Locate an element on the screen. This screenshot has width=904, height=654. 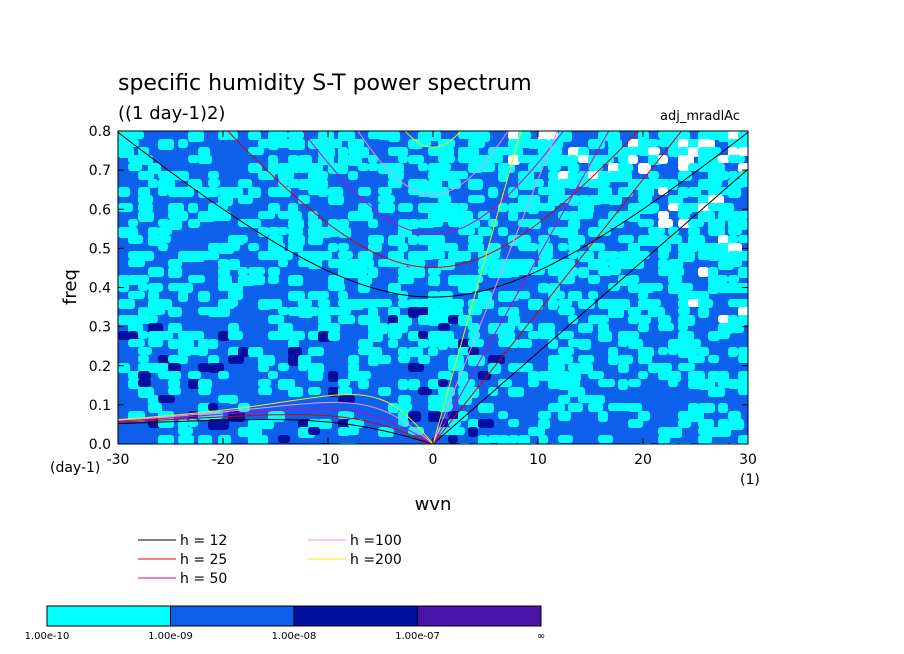
experiment-tag: adj_mradlAc is located at coordinates (700, 116).